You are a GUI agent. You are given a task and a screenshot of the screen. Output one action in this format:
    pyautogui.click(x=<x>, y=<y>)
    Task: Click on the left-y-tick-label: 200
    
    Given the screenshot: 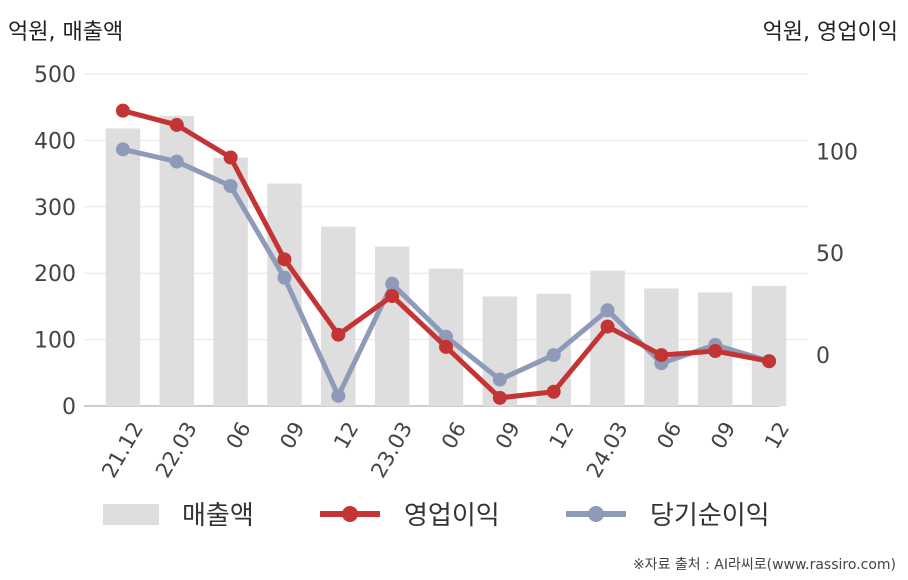 What is the action you would take?
    pyautogui.click(x=55, y=274)
    